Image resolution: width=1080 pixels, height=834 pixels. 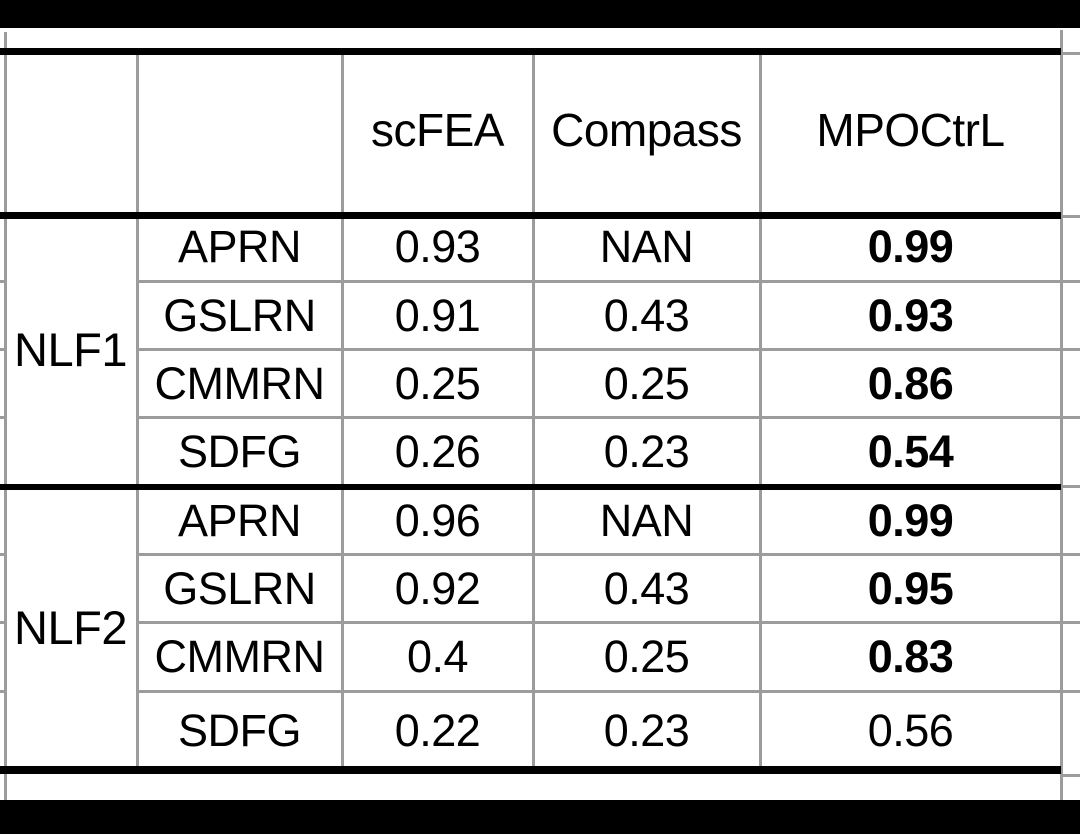 I want to click on group-label-nlf1: NLF1, so click(x=70, y=349).